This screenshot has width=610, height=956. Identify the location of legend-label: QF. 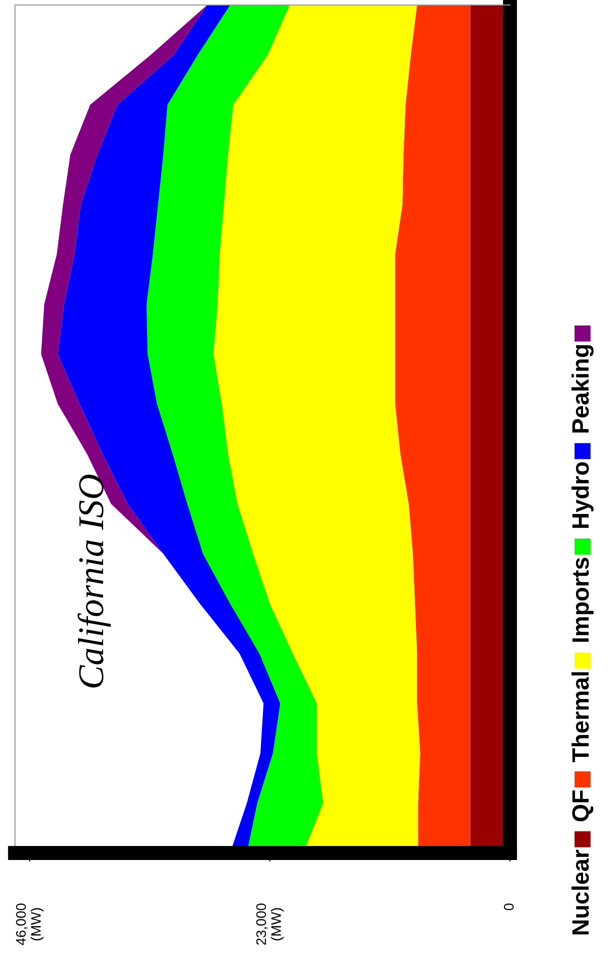
(583, 806).